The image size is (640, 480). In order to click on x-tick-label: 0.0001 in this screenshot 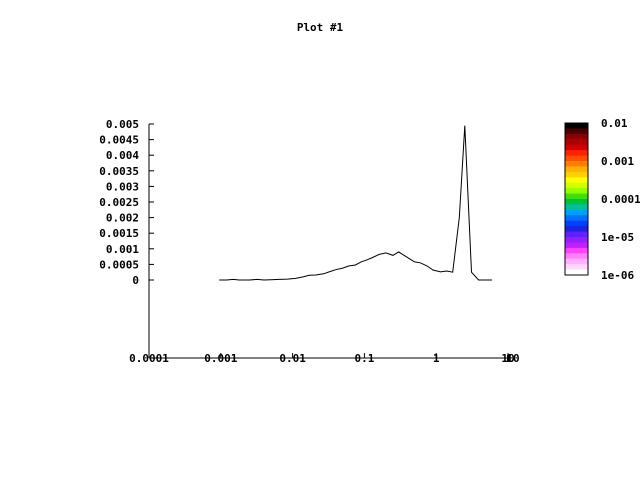, I will do `click(149, 358)`.